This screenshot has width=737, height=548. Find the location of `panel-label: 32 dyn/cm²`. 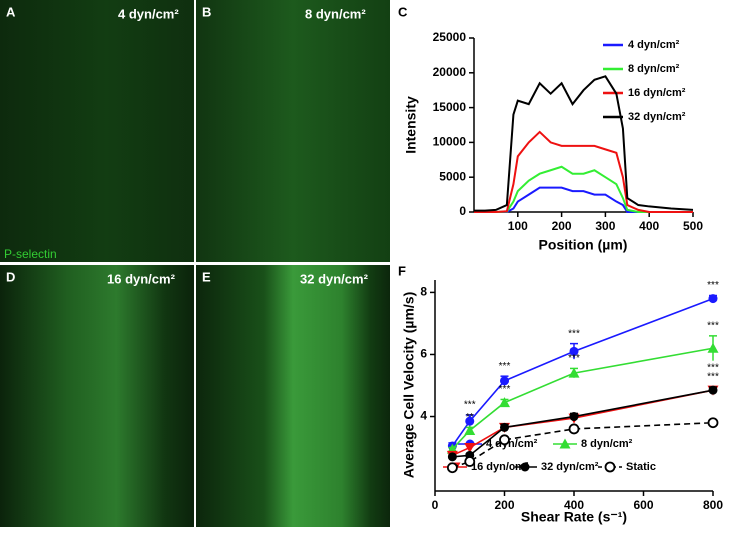

panel-label: 32 dyn/cm² is located at coordinates (334, 278).